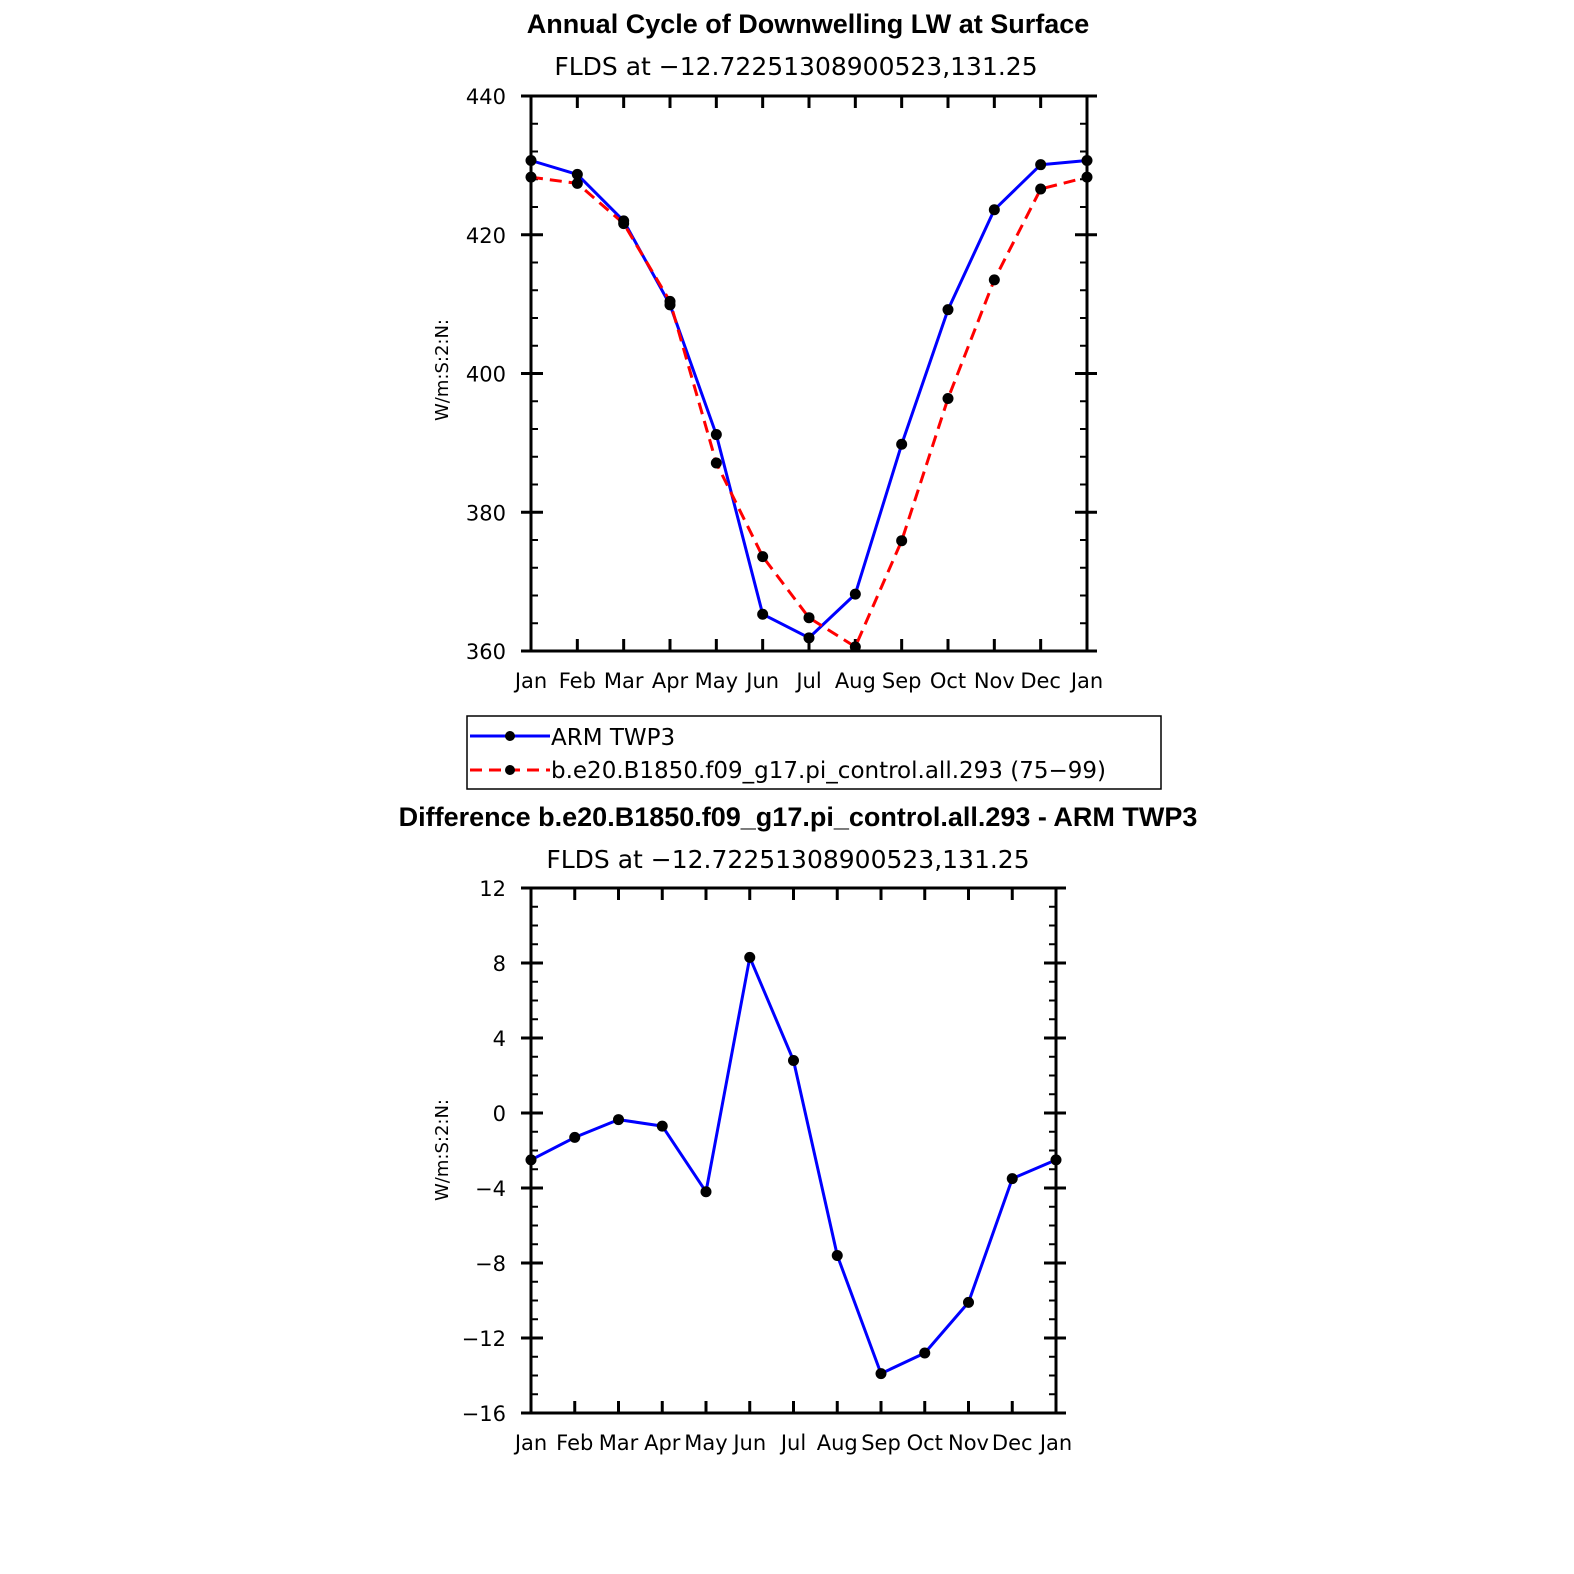  Describe the element at coordinates (795, 66) in the screenshot. I see `chart1-subtitle: FLDS at −12.72251308900523,131.25` at that location.